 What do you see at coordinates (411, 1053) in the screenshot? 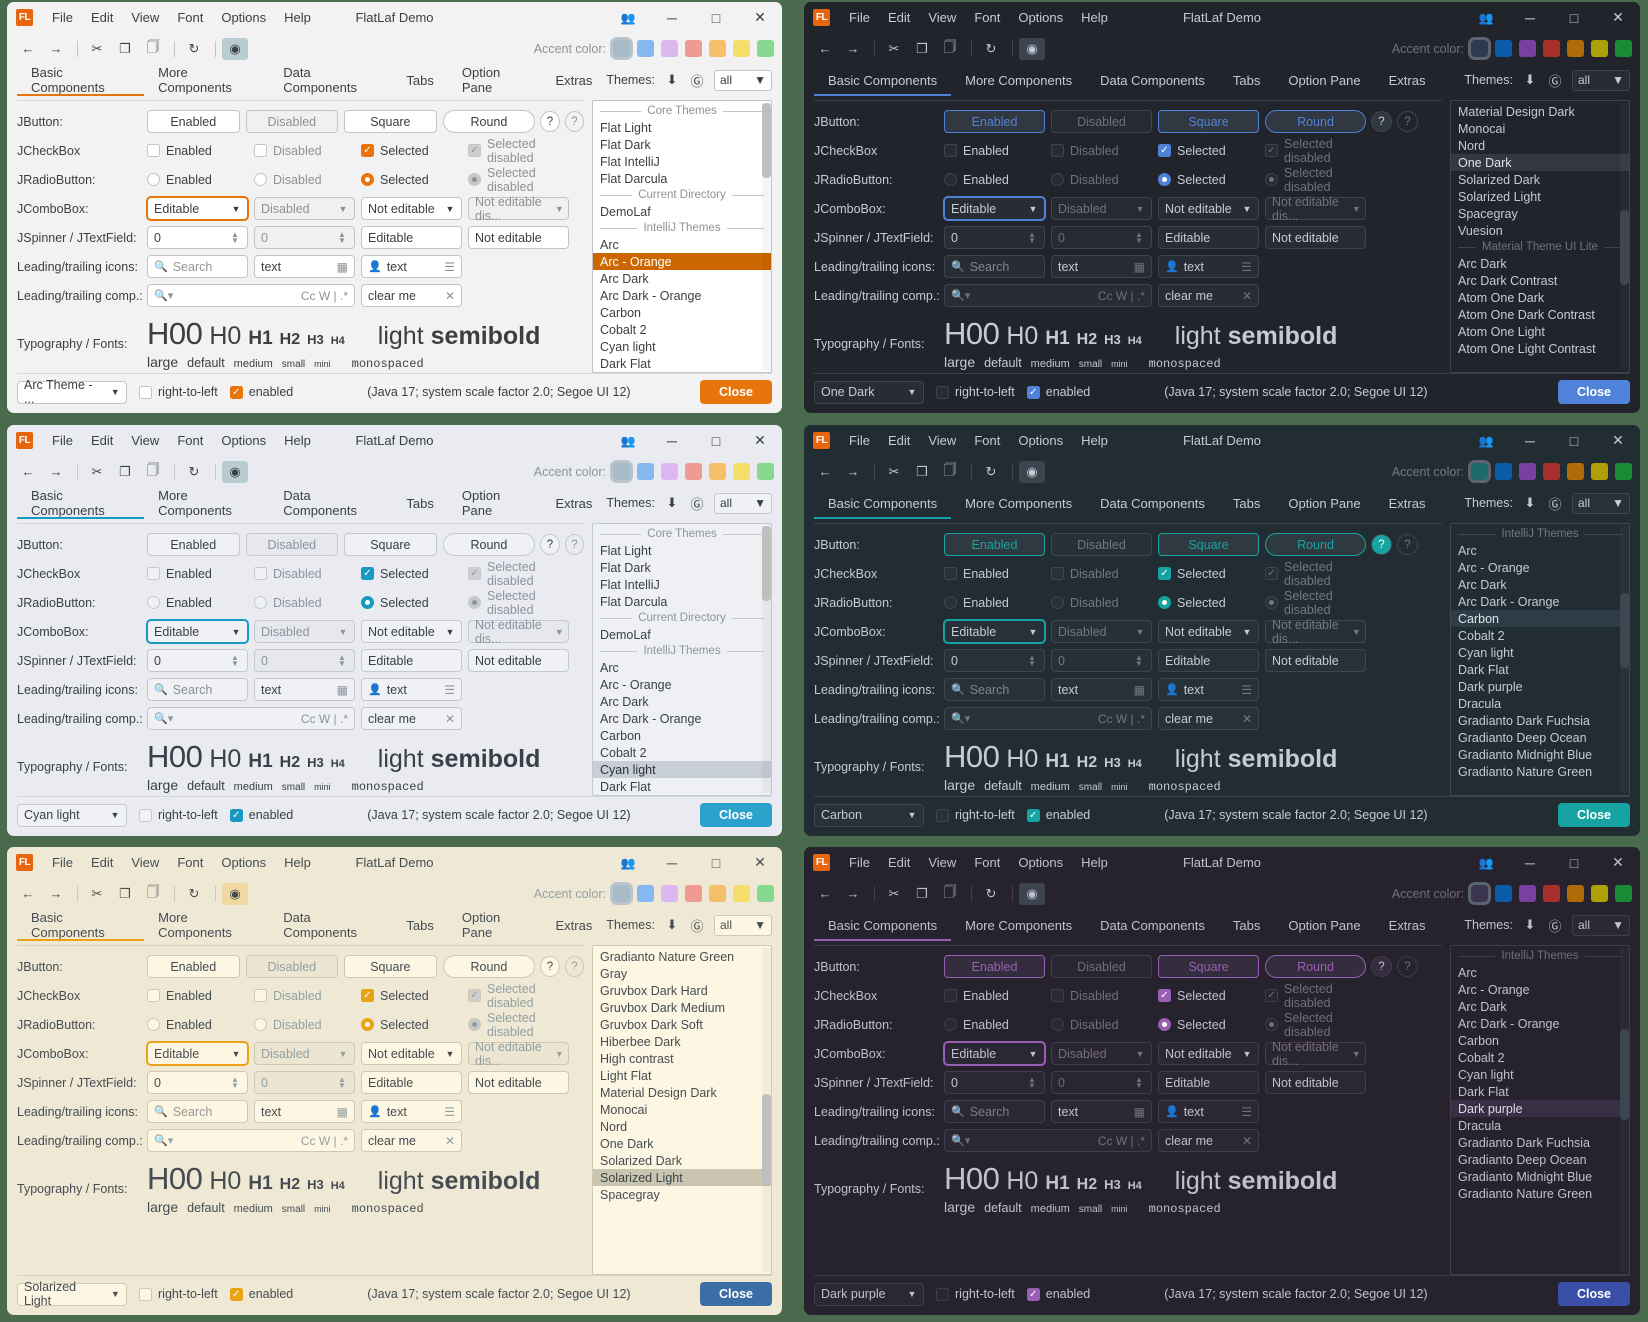
I see `combobox-2: Not editable ▼` at bounding box center [411, 1053].